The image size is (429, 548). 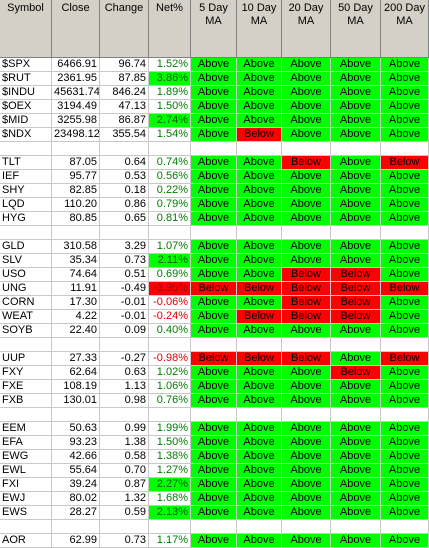 I want to click on symbol-cell: SOYB, so click(x=26, y=331).